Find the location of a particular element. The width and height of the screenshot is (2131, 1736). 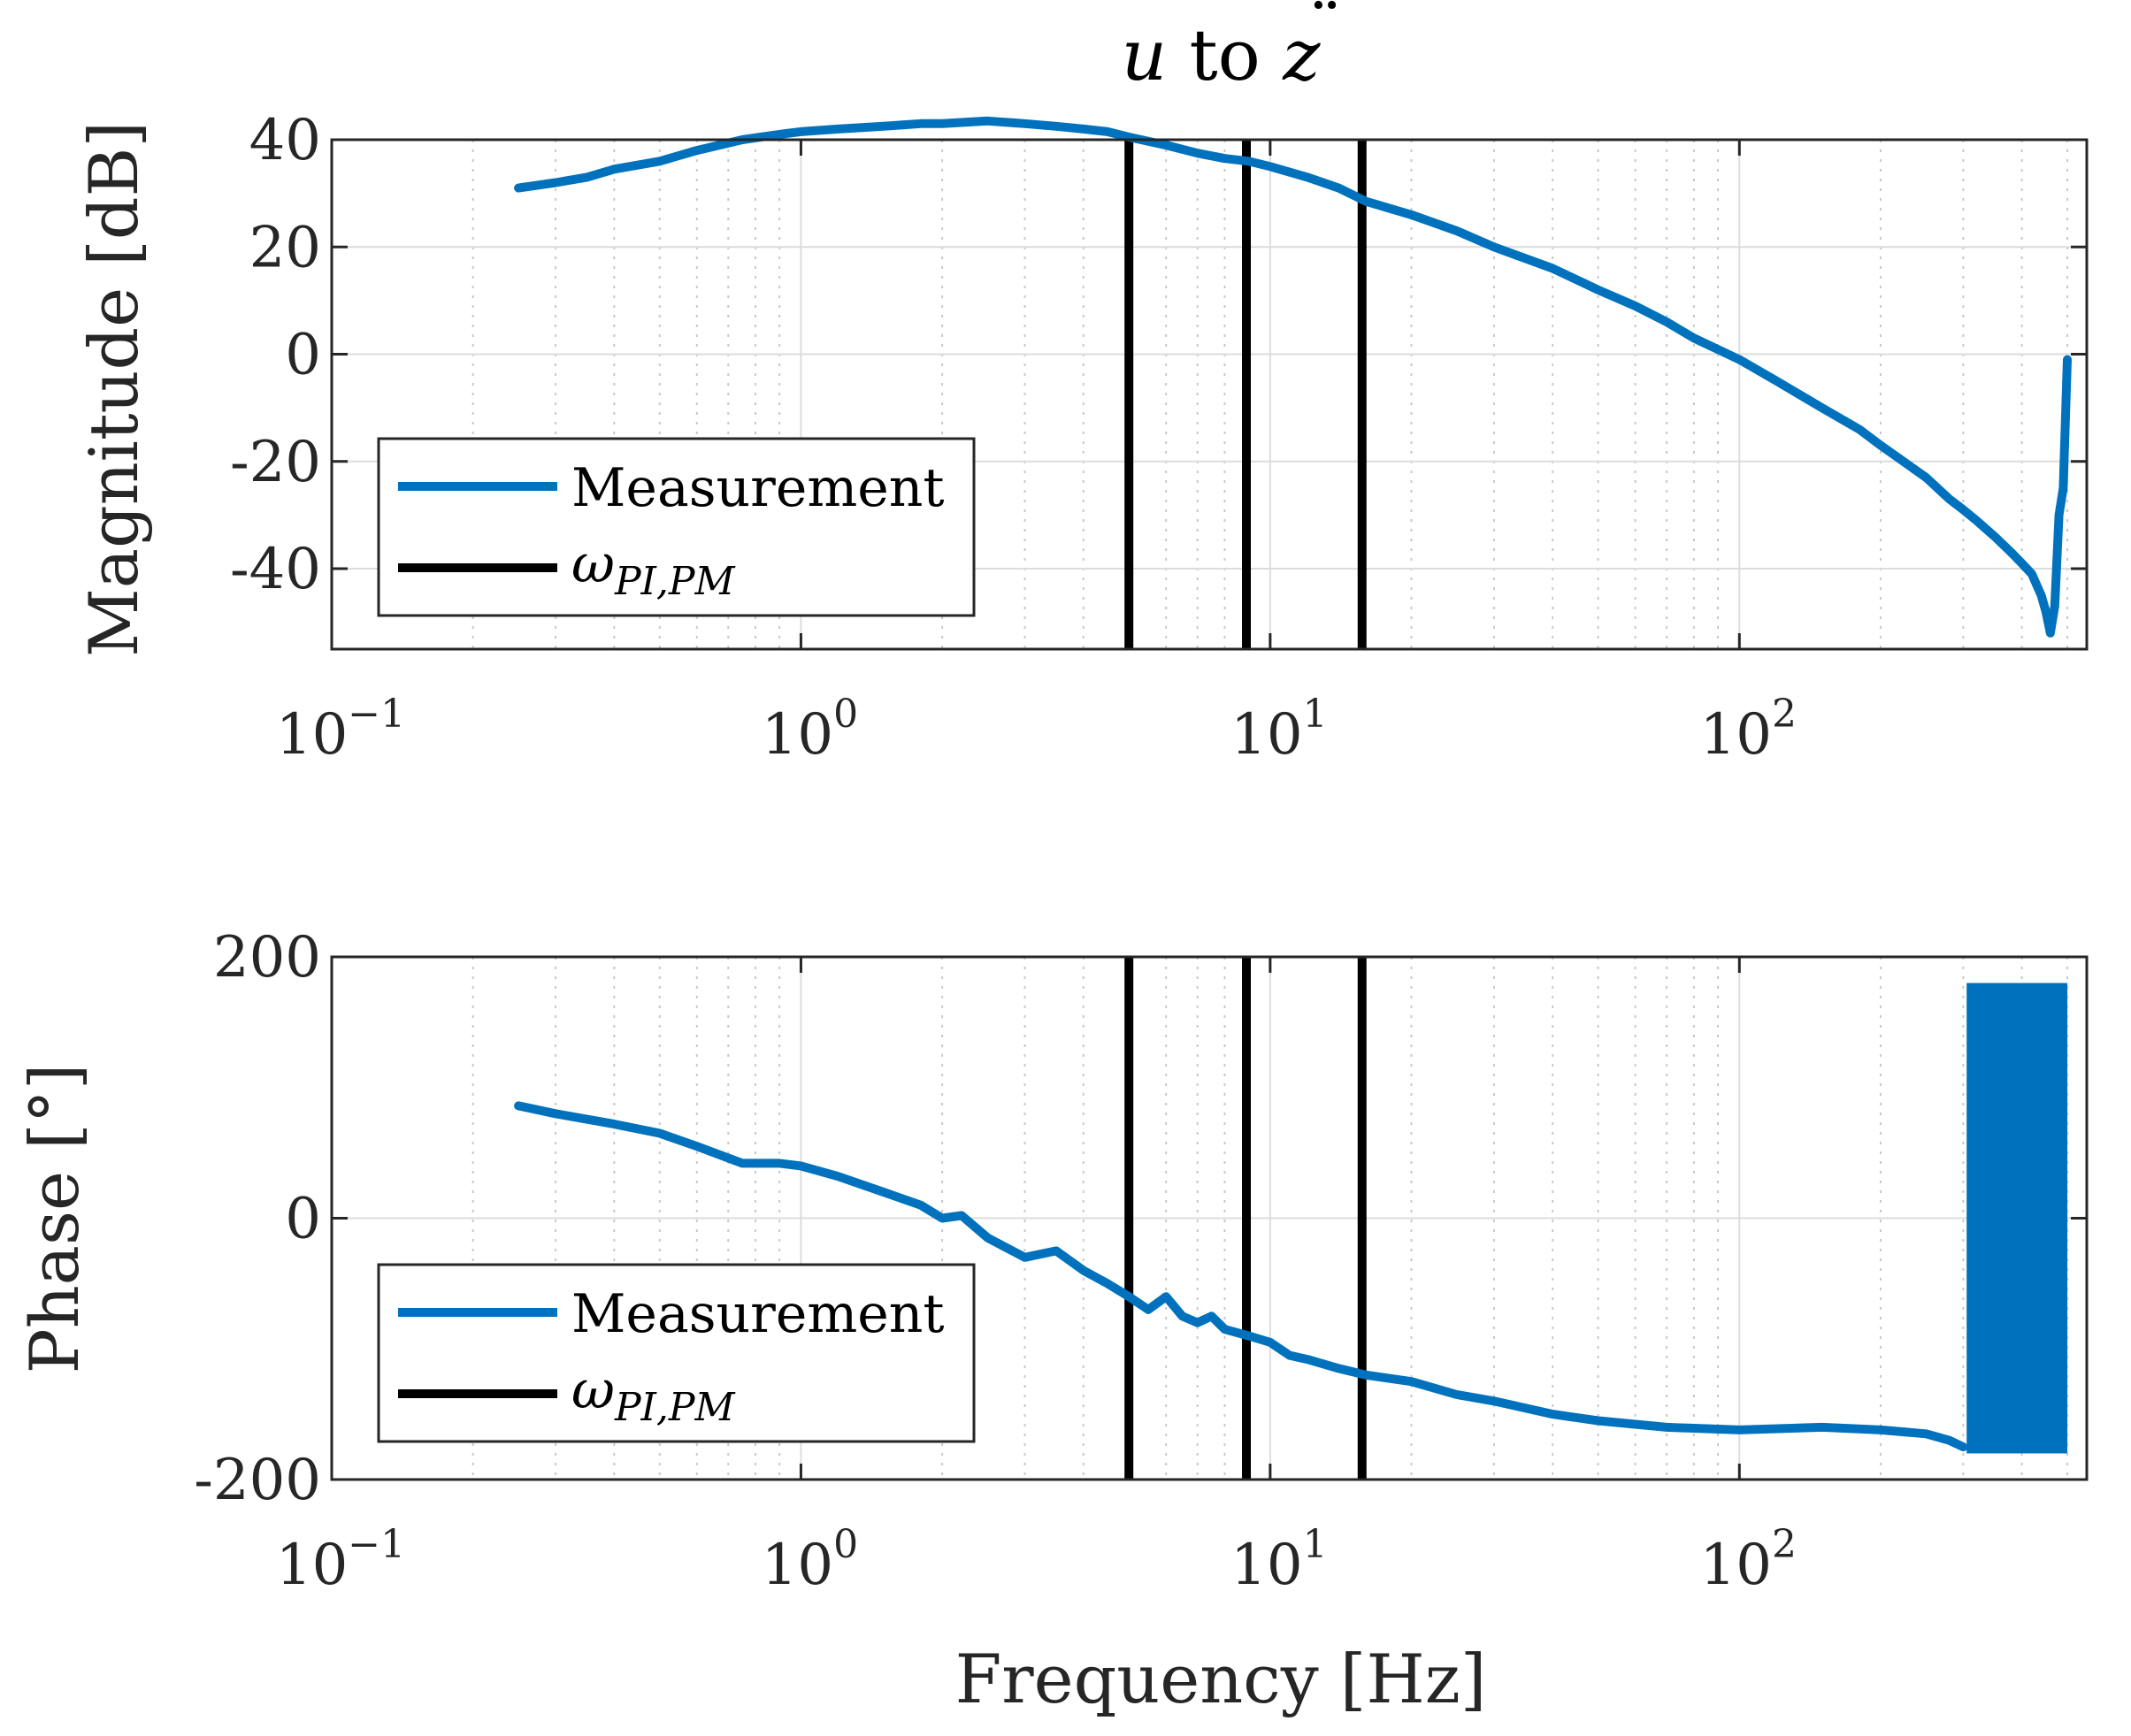

phase-markers is located at coordinates (1245, 1218).